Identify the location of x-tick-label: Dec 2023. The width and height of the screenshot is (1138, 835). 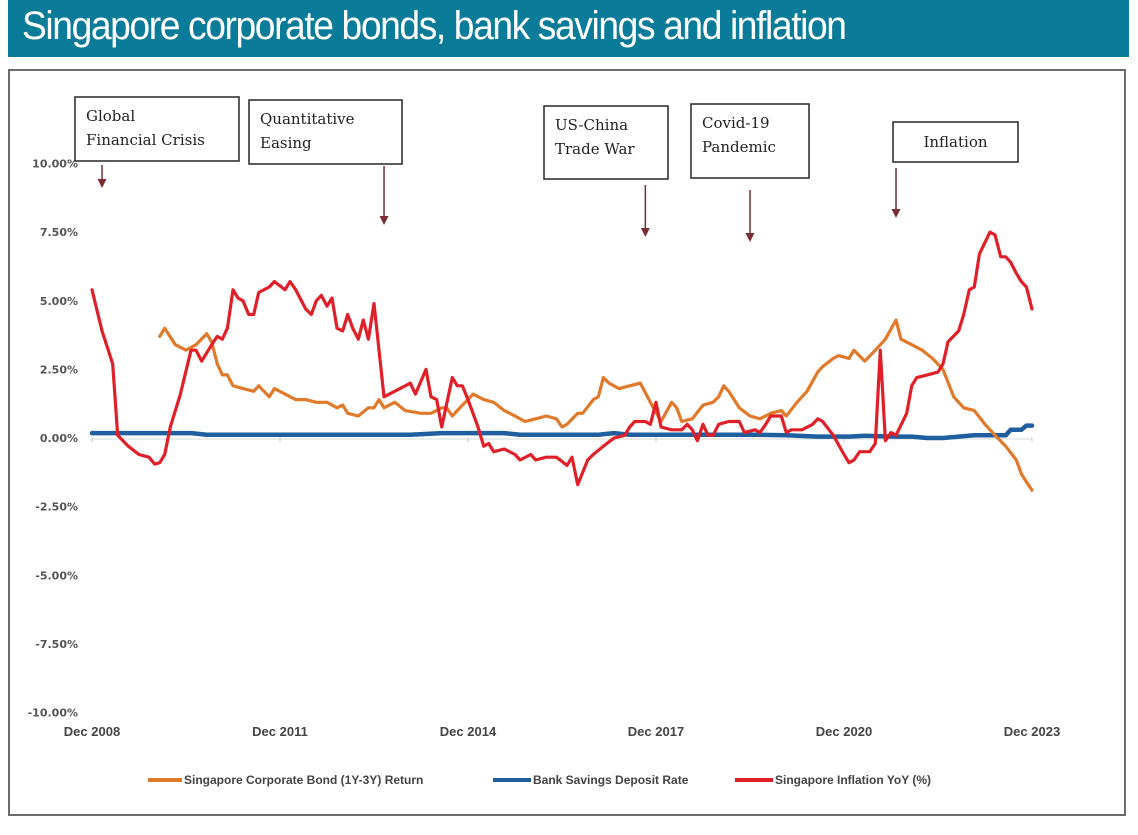
(1032, 731).